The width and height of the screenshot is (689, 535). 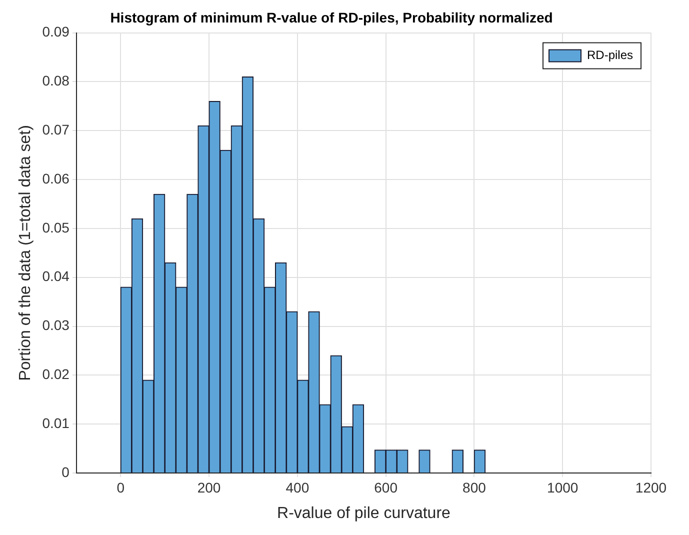 What do you see at coordinates (66, 472) in the screenshot?
I see `y-tick-label: 0` at bounding box center [66, 472].